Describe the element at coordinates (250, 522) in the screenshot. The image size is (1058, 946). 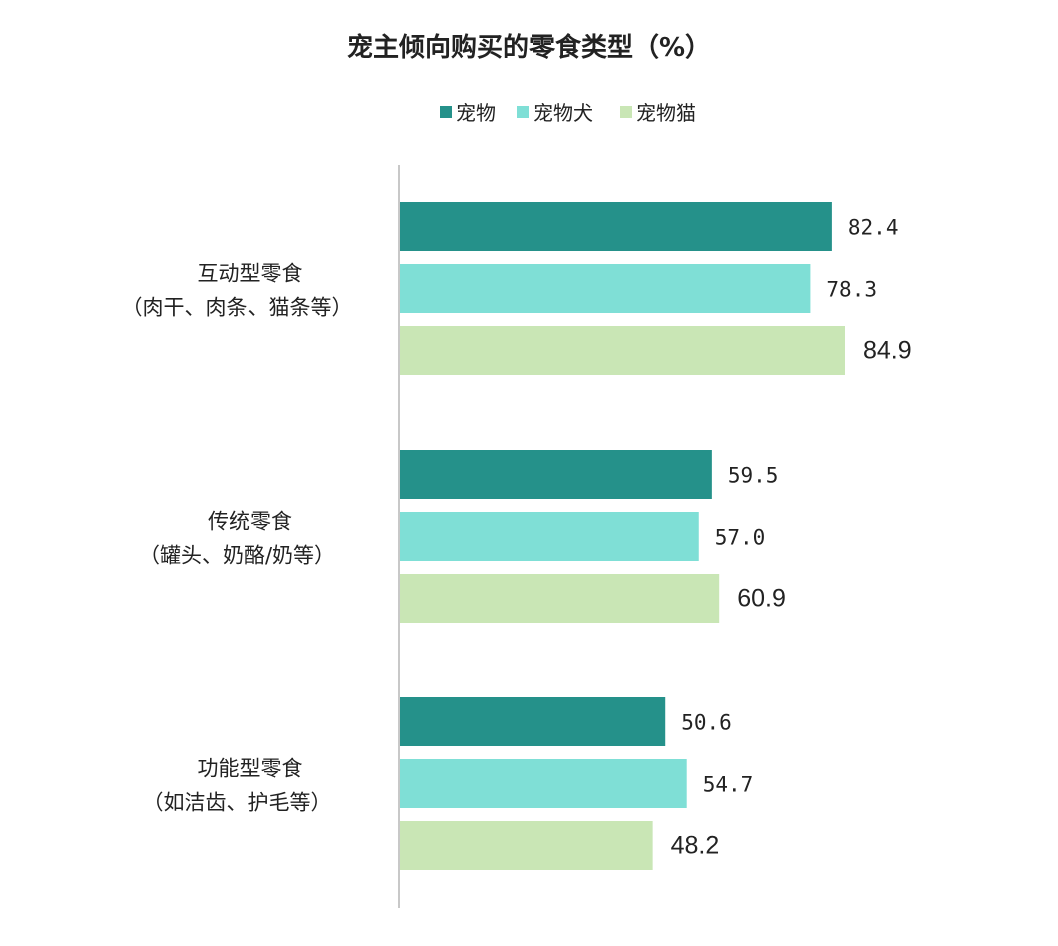
I see `category-label: 传统零食` at that location.